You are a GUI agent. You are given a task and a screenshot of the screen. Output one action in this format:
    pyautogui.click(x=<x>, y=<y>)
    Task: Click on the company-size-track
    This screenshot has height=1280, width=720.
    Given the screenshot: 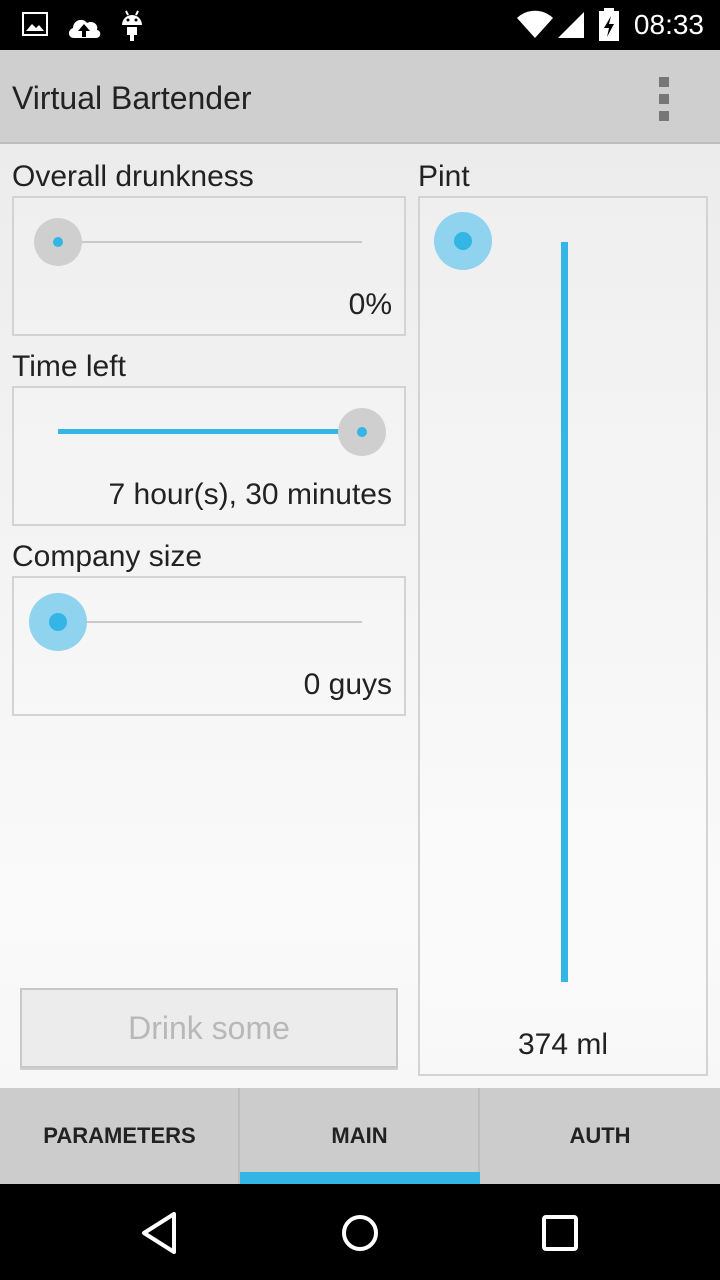 What is the action you would take?
    pyautogui.click(x=210, y=622)
    